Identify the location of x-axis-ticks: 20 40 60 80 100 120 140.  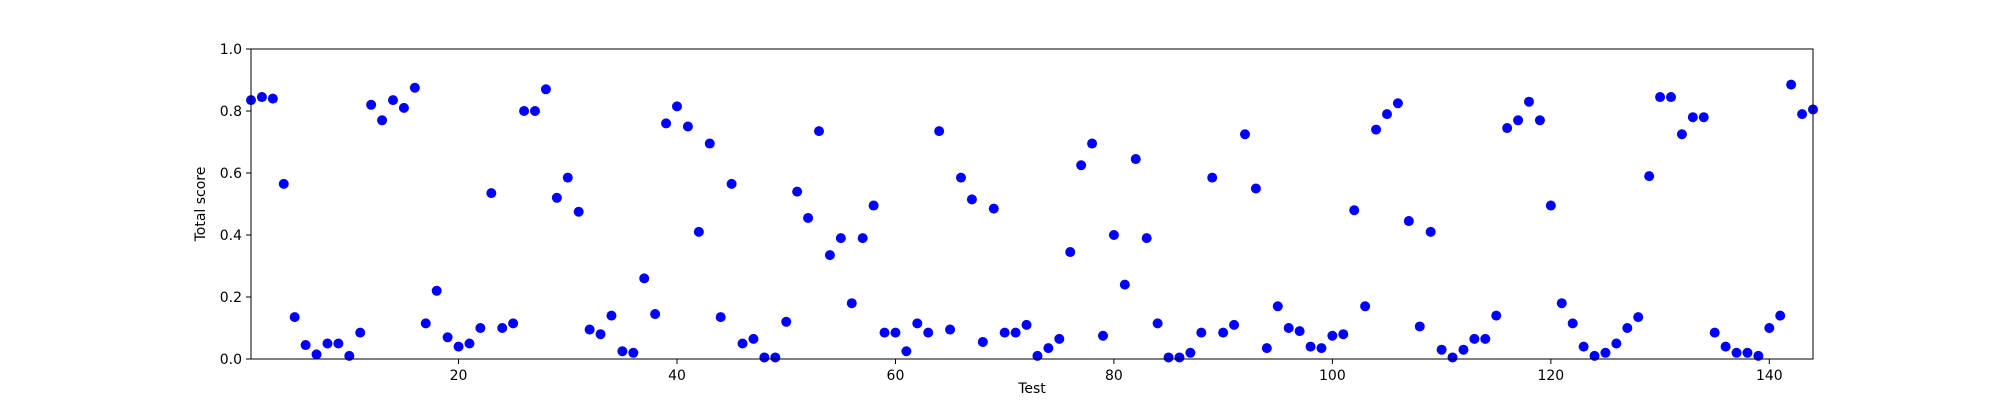
(1116, 371).